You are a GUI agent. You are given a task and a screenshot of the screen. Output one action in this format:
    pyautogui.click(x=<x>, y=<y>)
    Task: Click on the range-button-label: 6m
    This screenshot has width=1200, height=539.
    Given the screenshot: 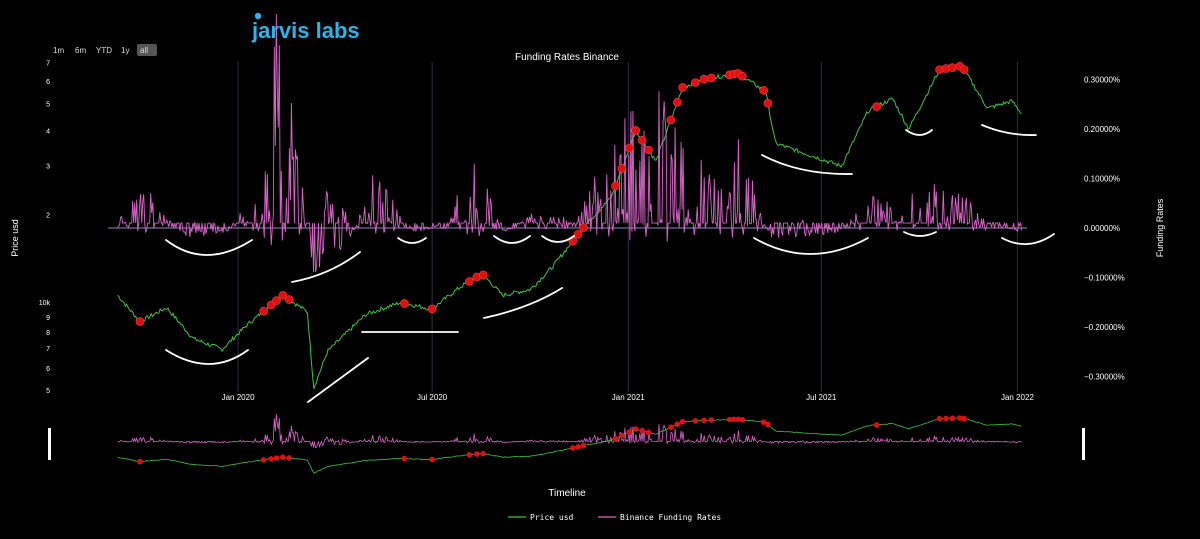 What is the action you would take?
    pyautogui.click(x=80, y=50)
    